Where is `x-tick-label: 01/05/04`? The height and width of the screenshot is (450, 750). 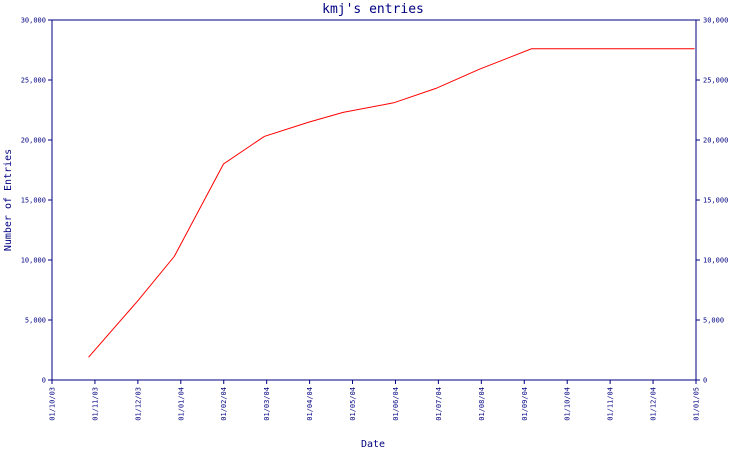 x-tick-label: 01/05/04 is located at coordinates (353, 404).